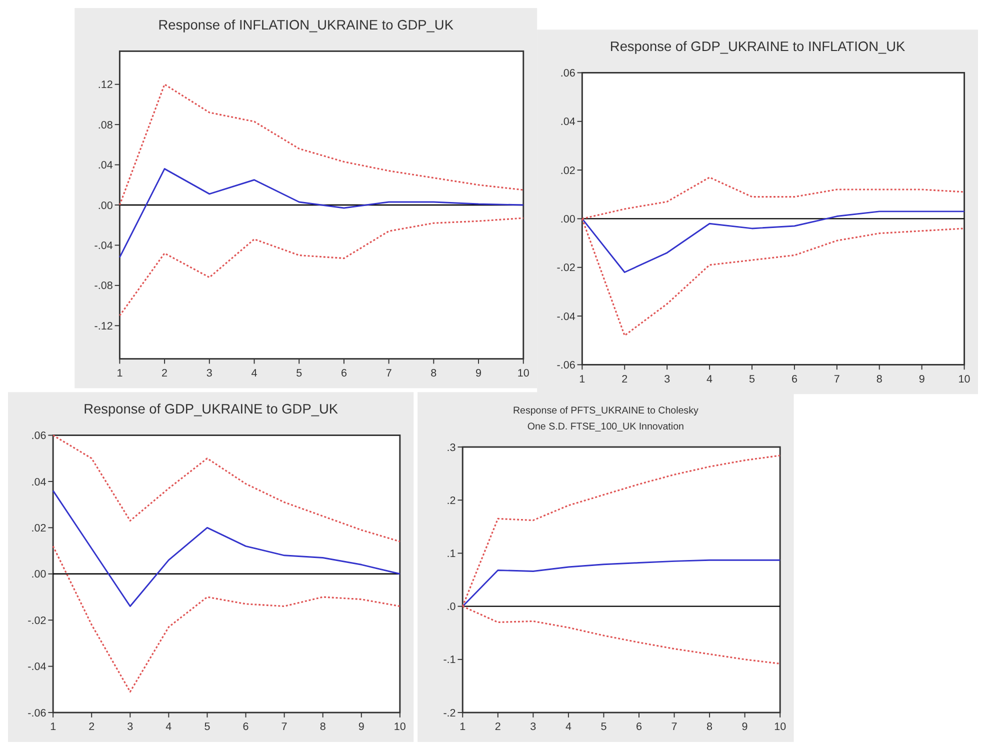 This screenshot has width=990, height=749. What do you see at coordinates (758, 46) in the screenshot?
I see `chart-title: Response of GDP_UKRAINE to INFLATION_UK` at bounding box center [758, 46].